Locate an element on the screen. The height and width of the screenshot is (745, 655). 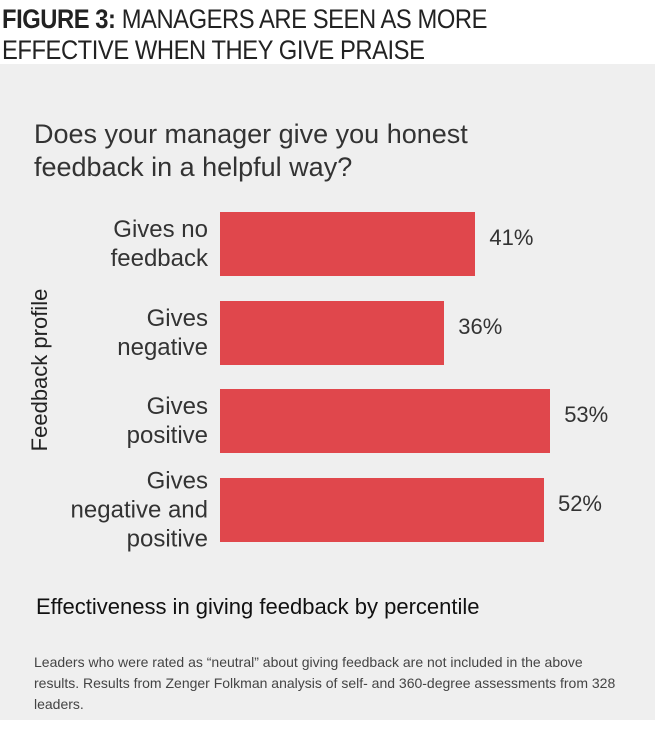
title-label: FIGURE 3: is located at coordinates (59, 19).